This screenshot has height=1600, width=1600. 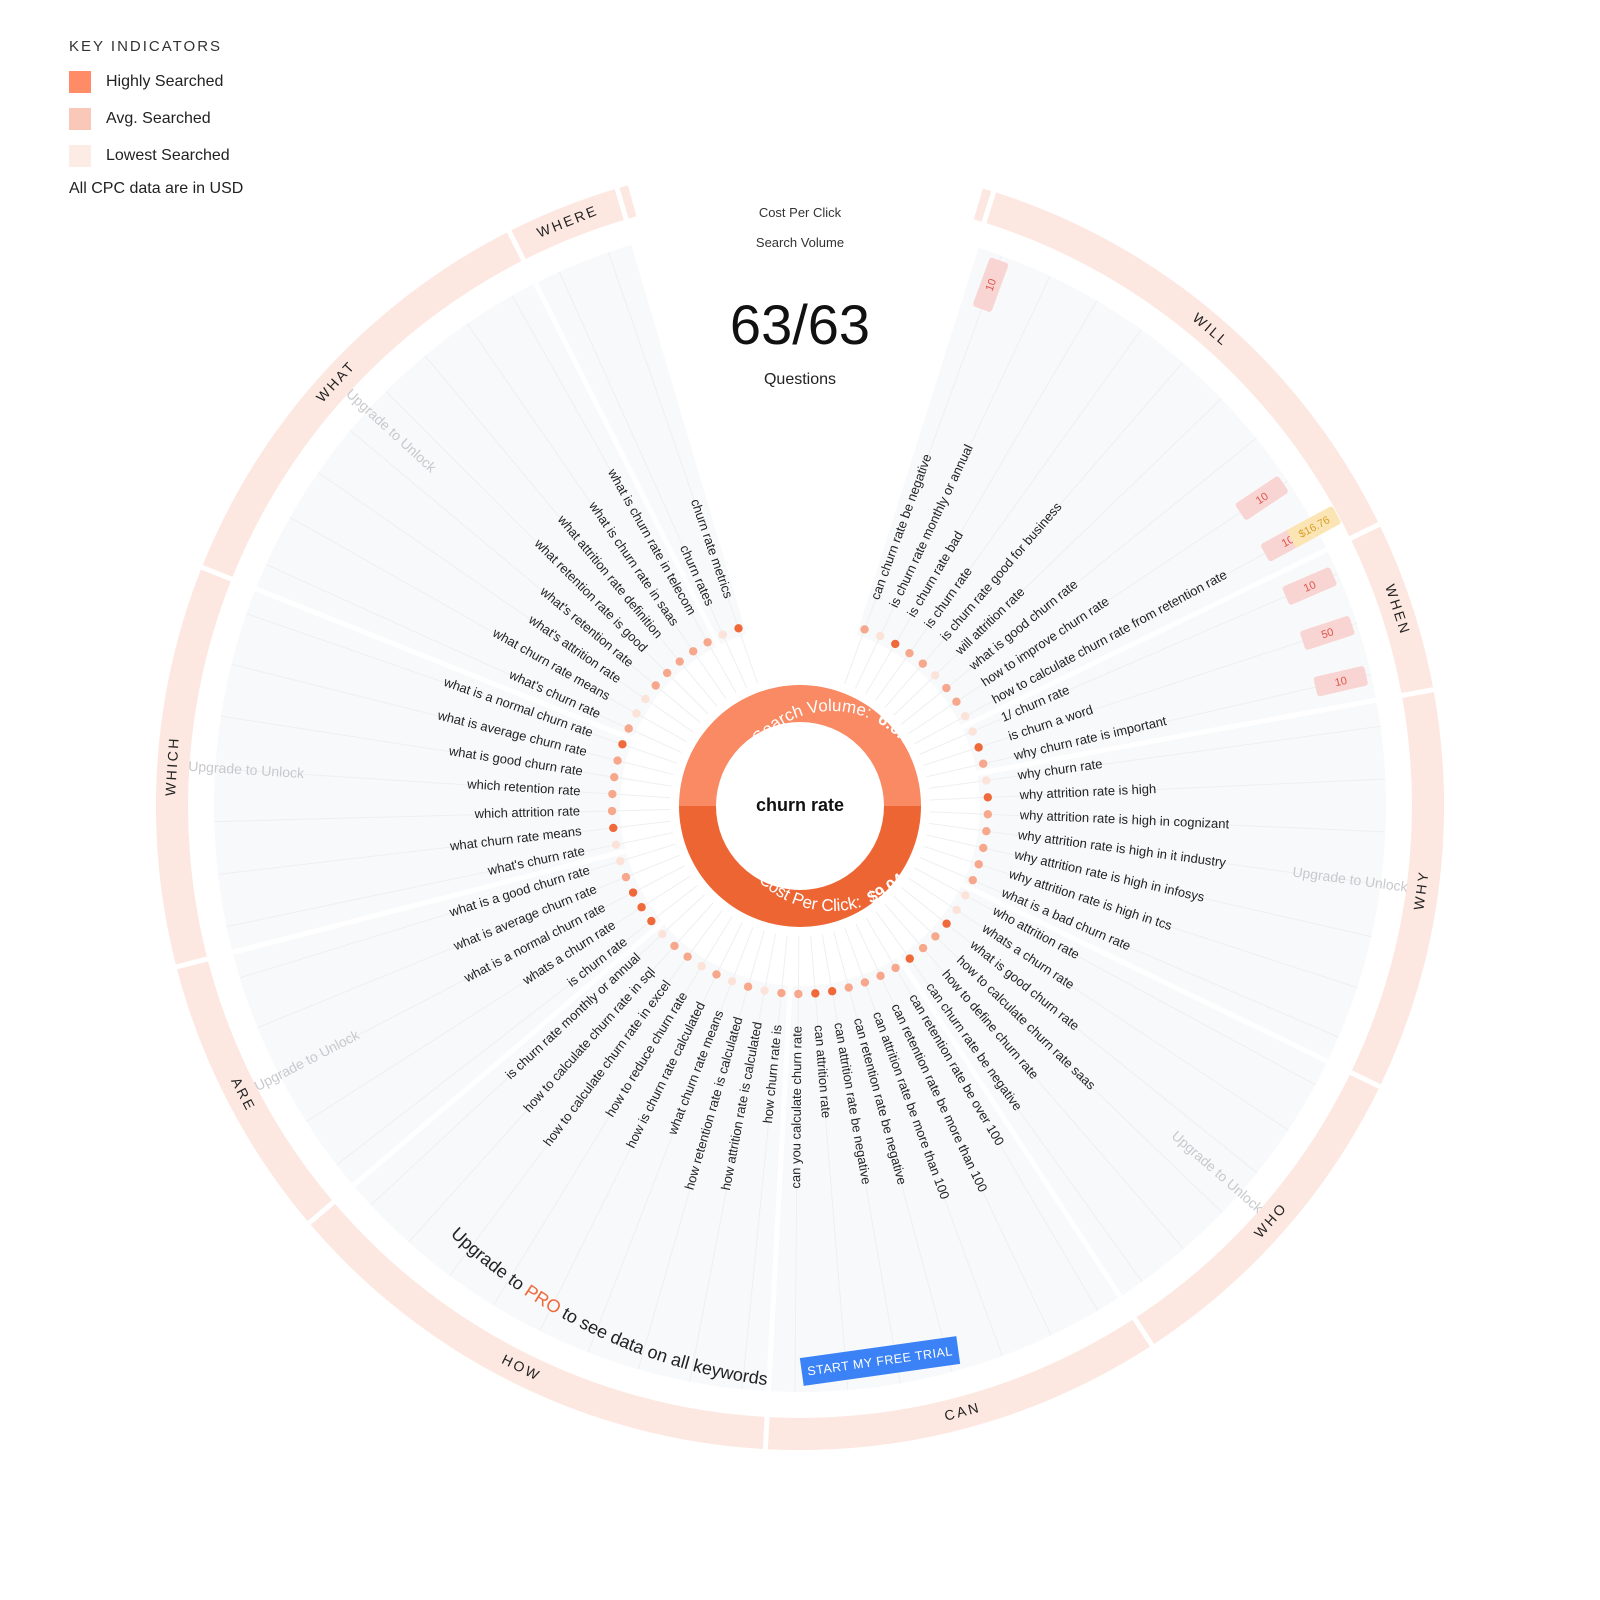 What do you see at coordinates (1087, 791) in the screenshot?
I see `question-label: why attrition rate is high` at bounding box center [1087, 791].